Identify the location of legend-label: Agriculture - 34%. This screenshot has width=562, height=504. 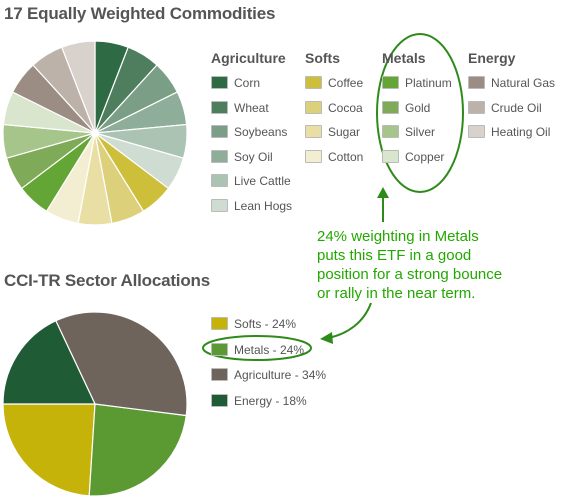
(280, 375).